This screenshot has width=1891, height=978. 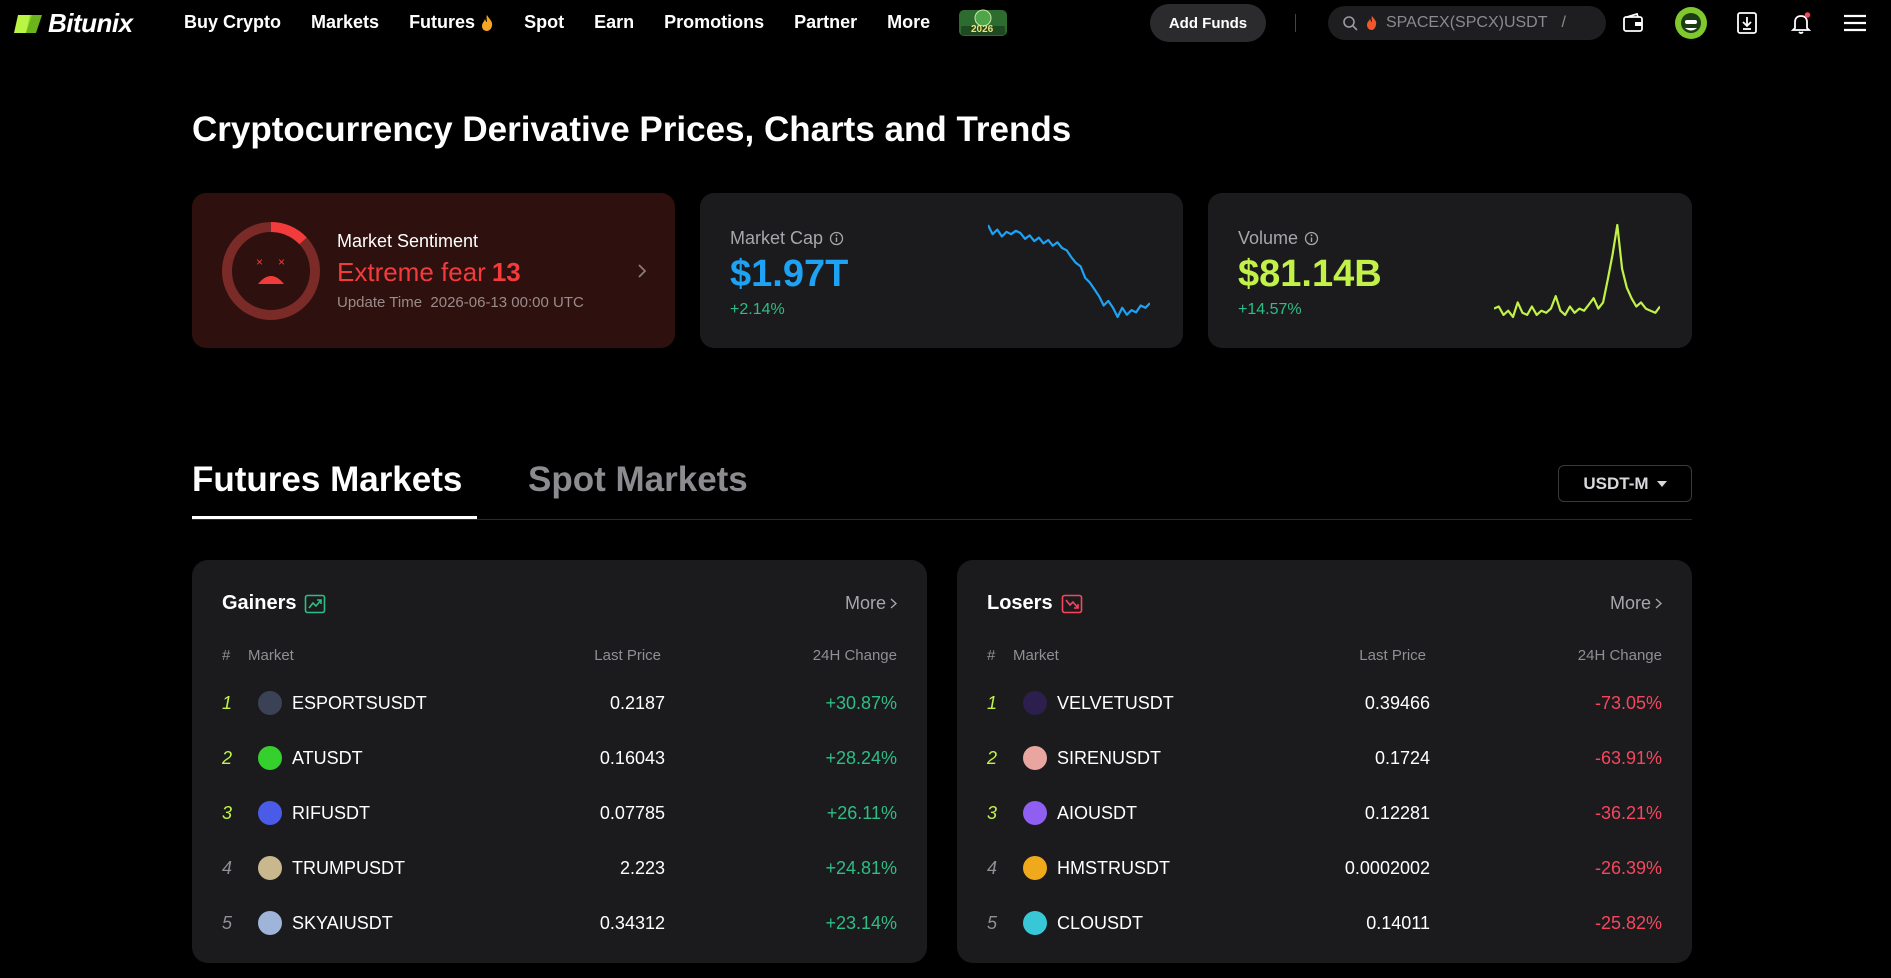 I want to click on brand-logo: Bitunix, so click(x=73, y=23).